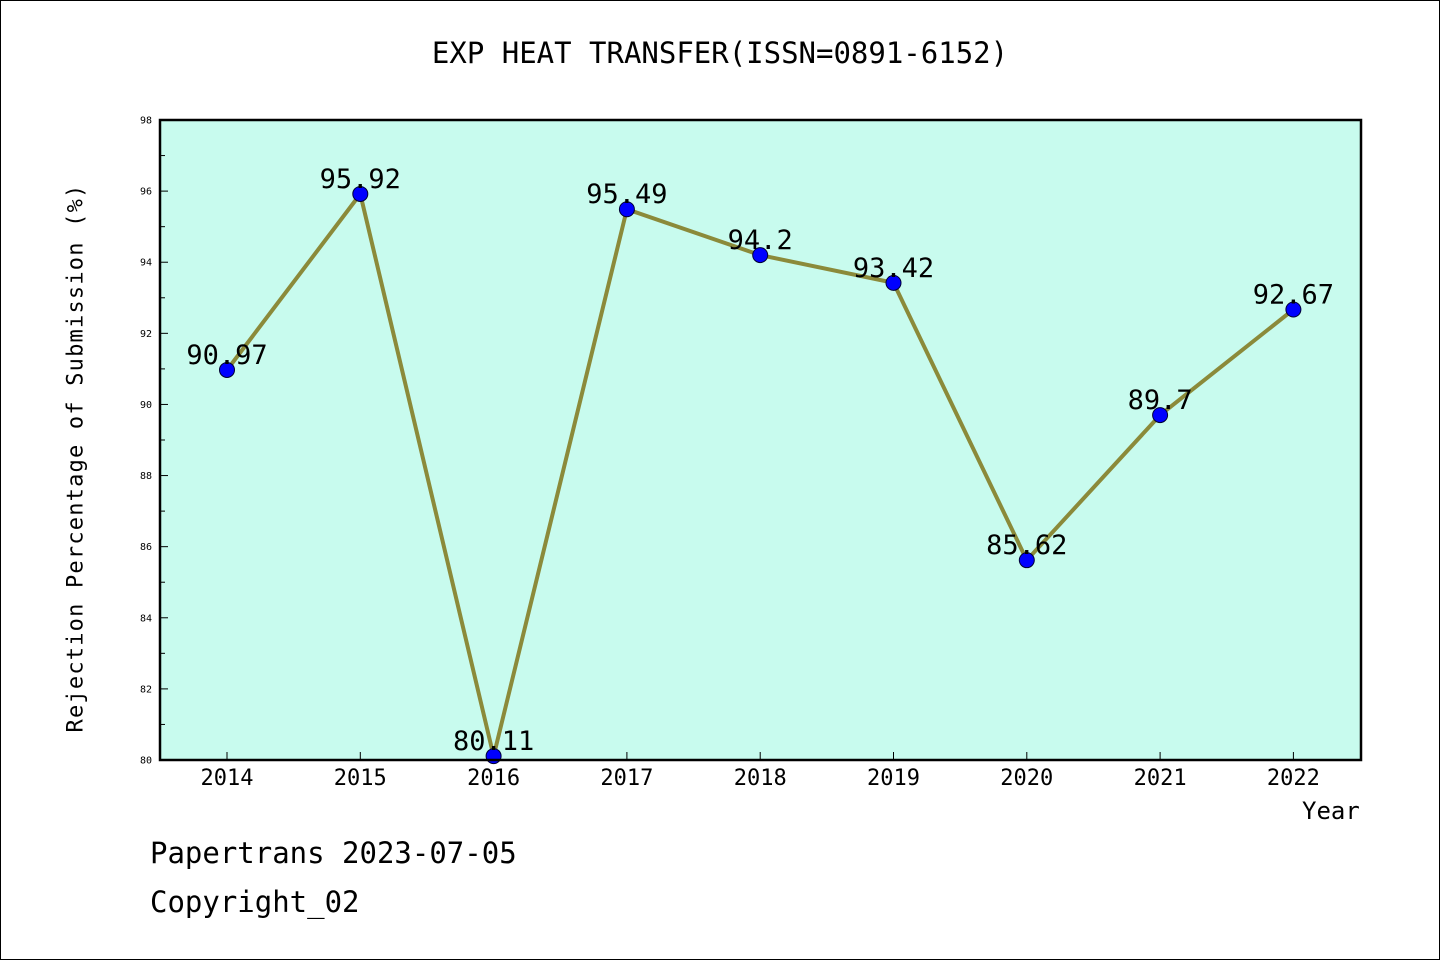  What do you see at coordinates (893, 778) in the screenshot?
I see `x-tick-label: 2019` at bounding box center [893, 778].